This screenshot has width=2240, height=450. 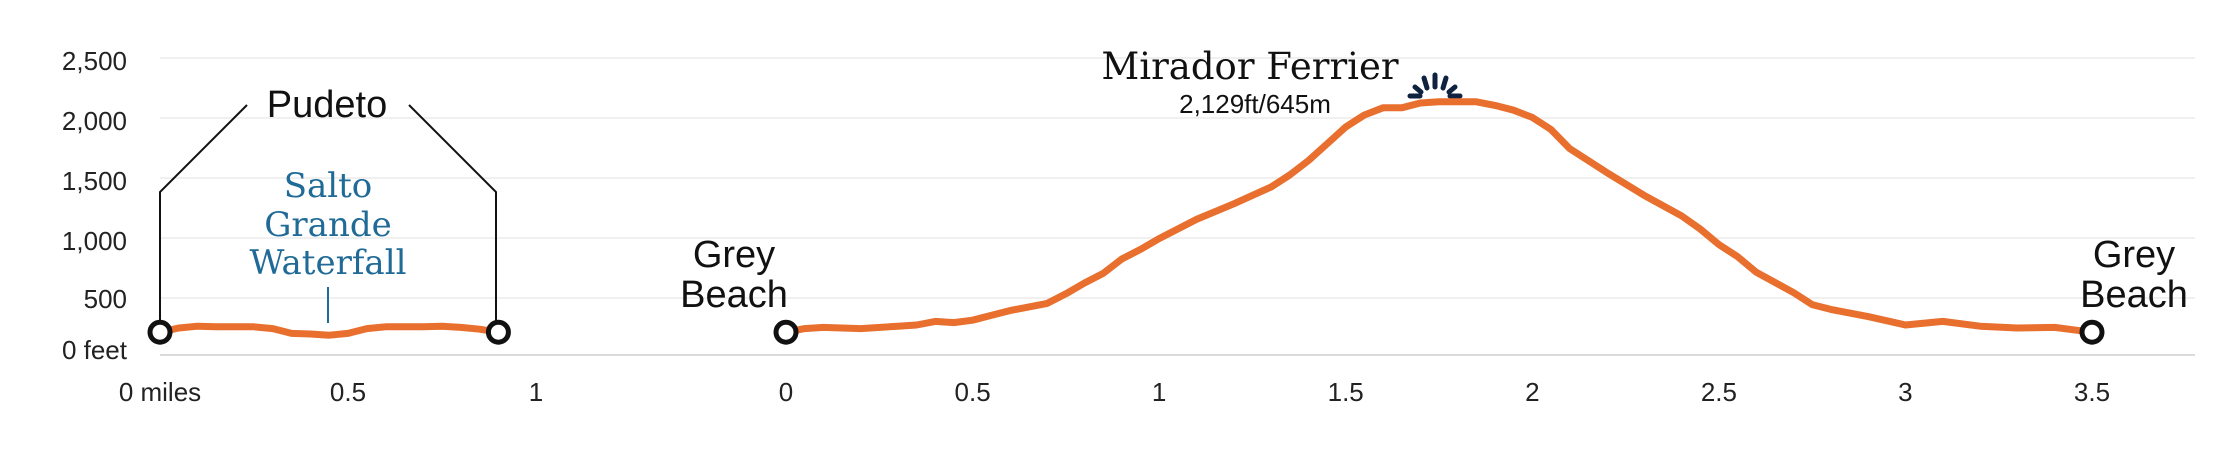 I want to click on grey-beach-end-annotation: Grey Beach, so click(x=2134, y=275).